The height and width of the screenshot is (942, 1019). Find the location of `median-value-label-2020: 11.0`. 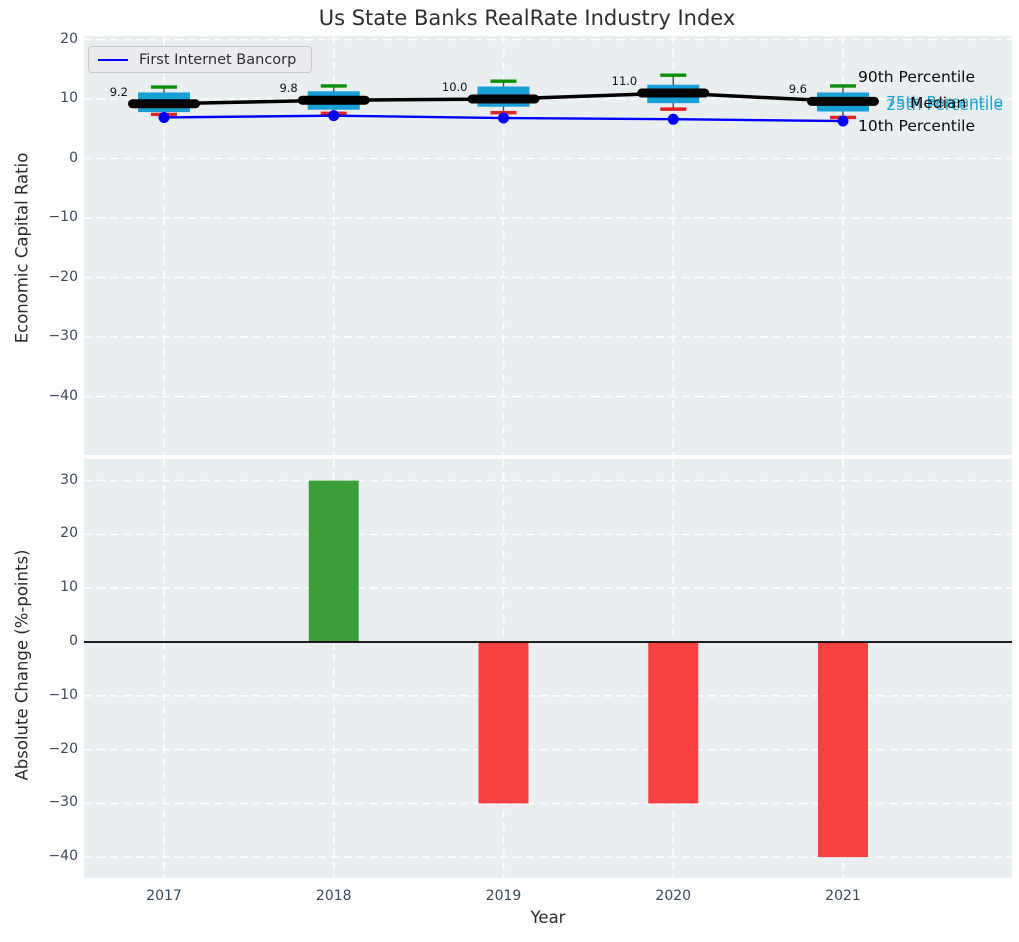

median-value-label-2020: 11.0 is located at coordinates (624, 81).